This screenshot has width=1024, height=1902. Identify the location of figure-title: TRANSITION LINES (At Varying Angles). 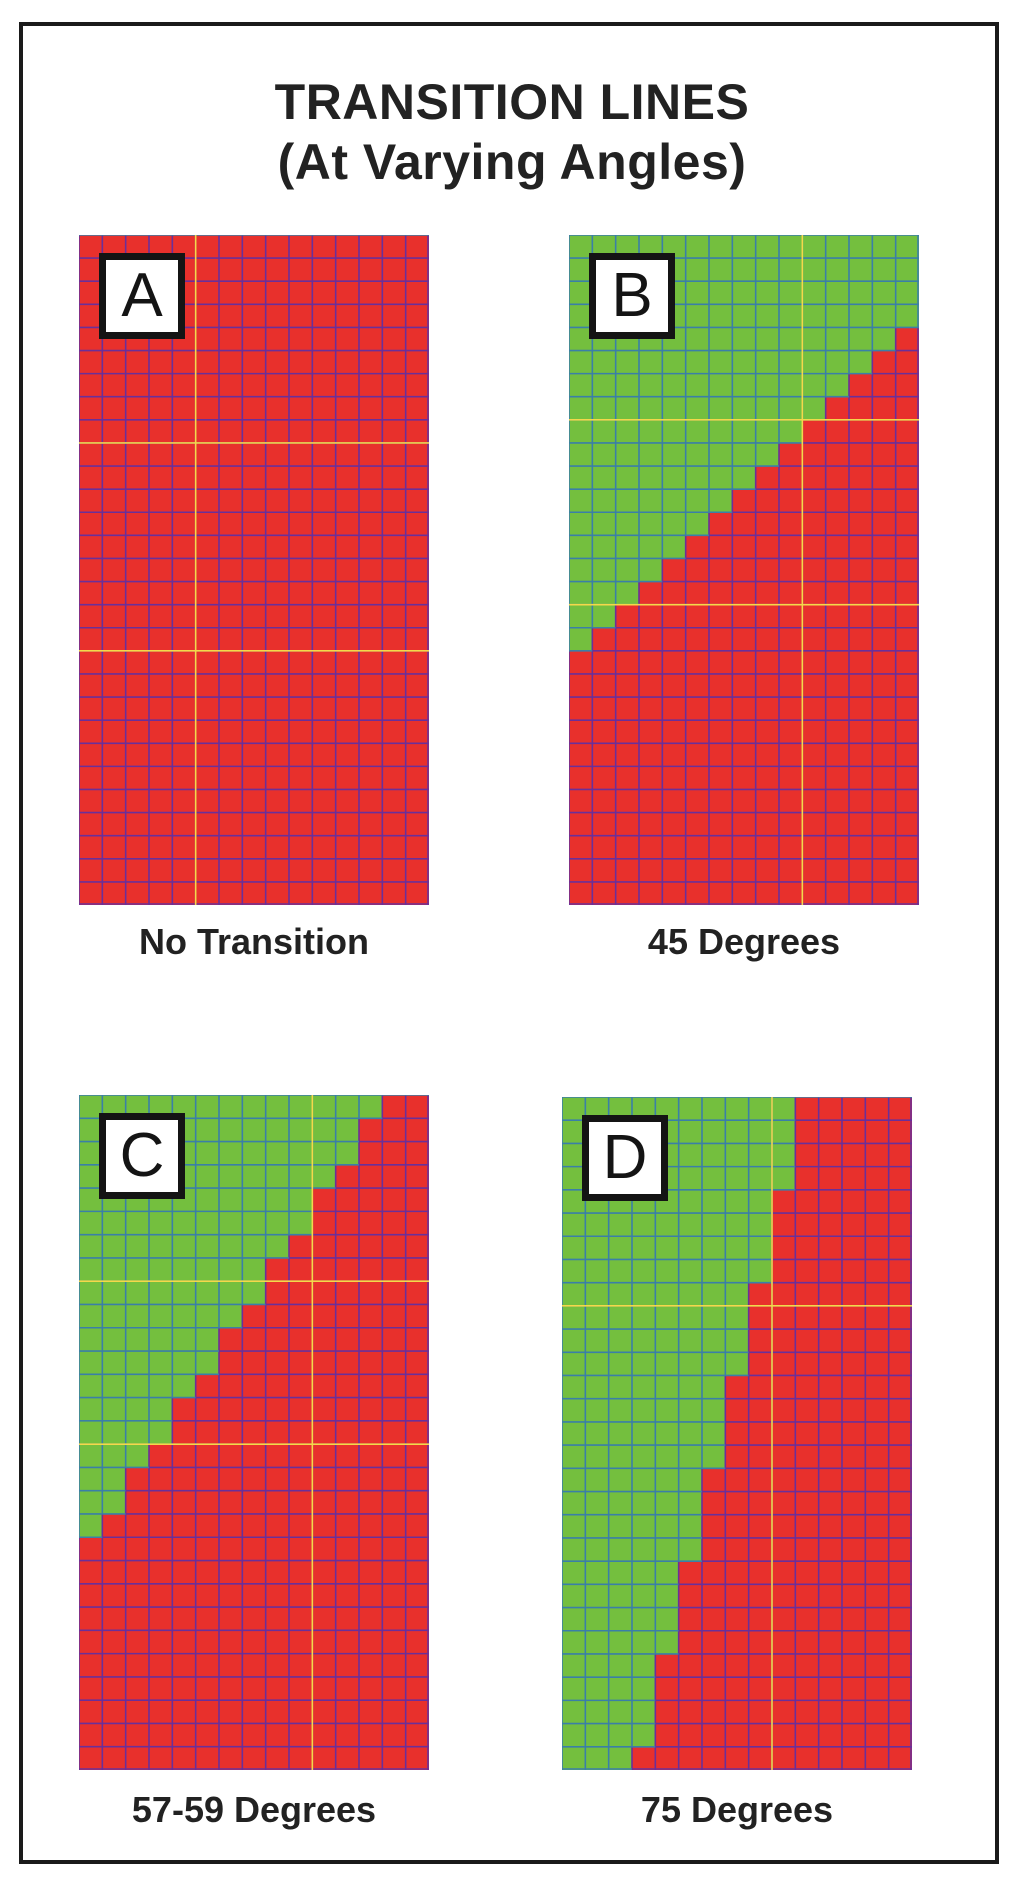
(512, 132).